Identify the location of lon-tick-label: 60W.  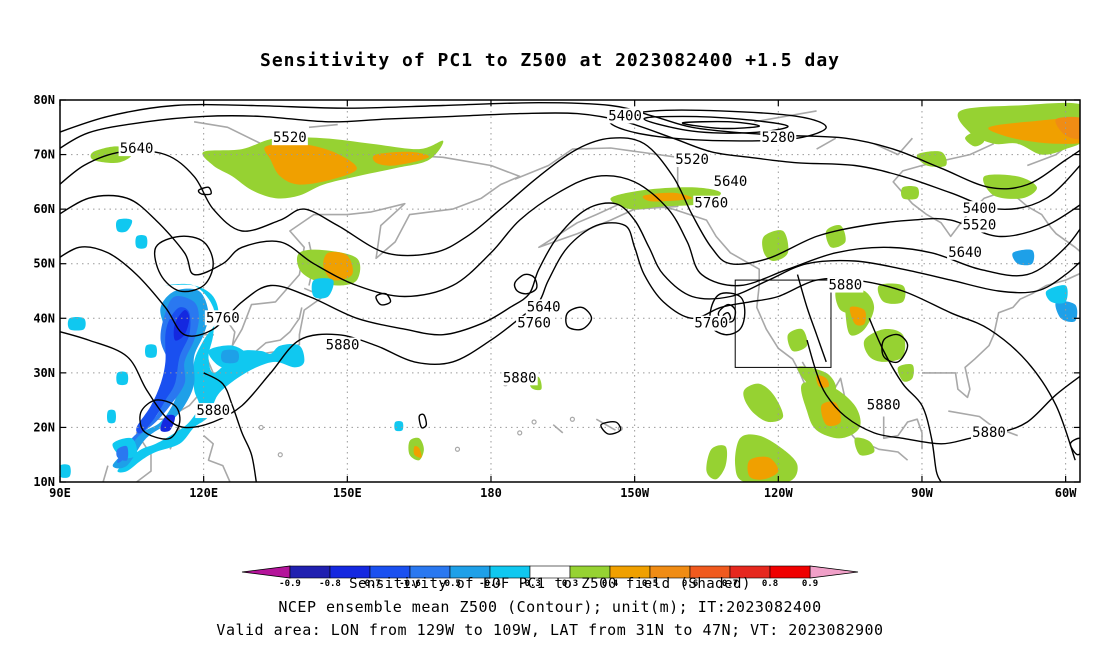
(1066, 493).